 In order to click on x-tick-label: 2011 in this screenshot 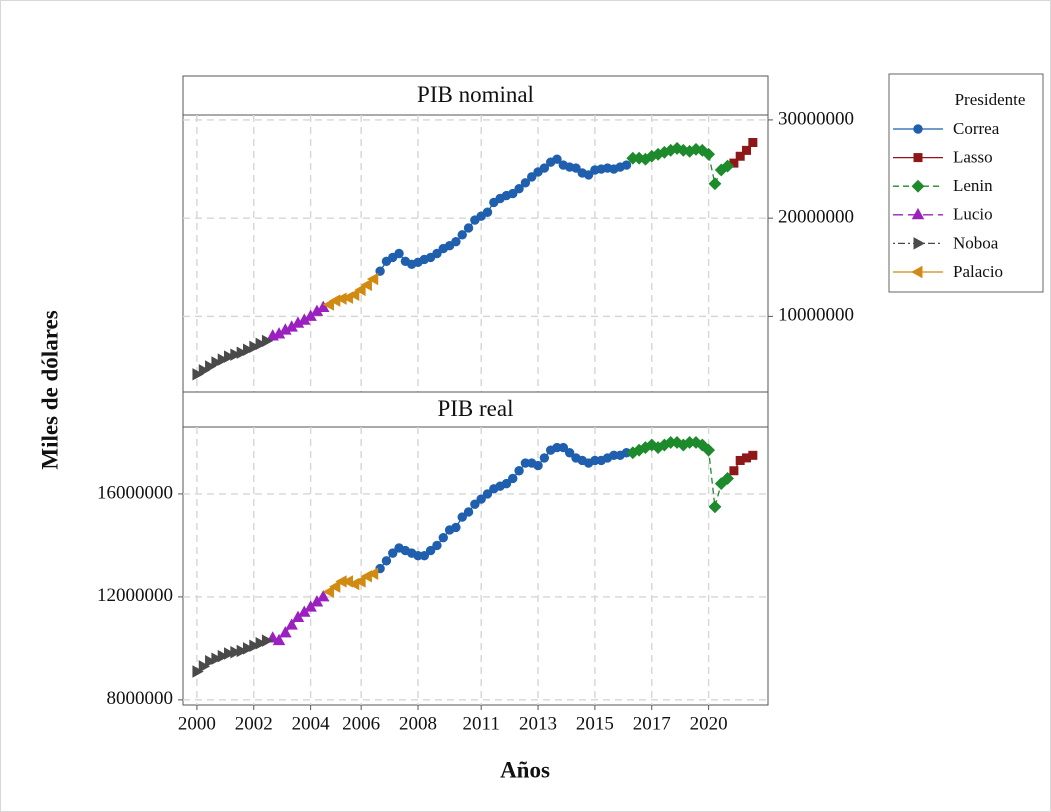, I will do `click(481, 723)`.